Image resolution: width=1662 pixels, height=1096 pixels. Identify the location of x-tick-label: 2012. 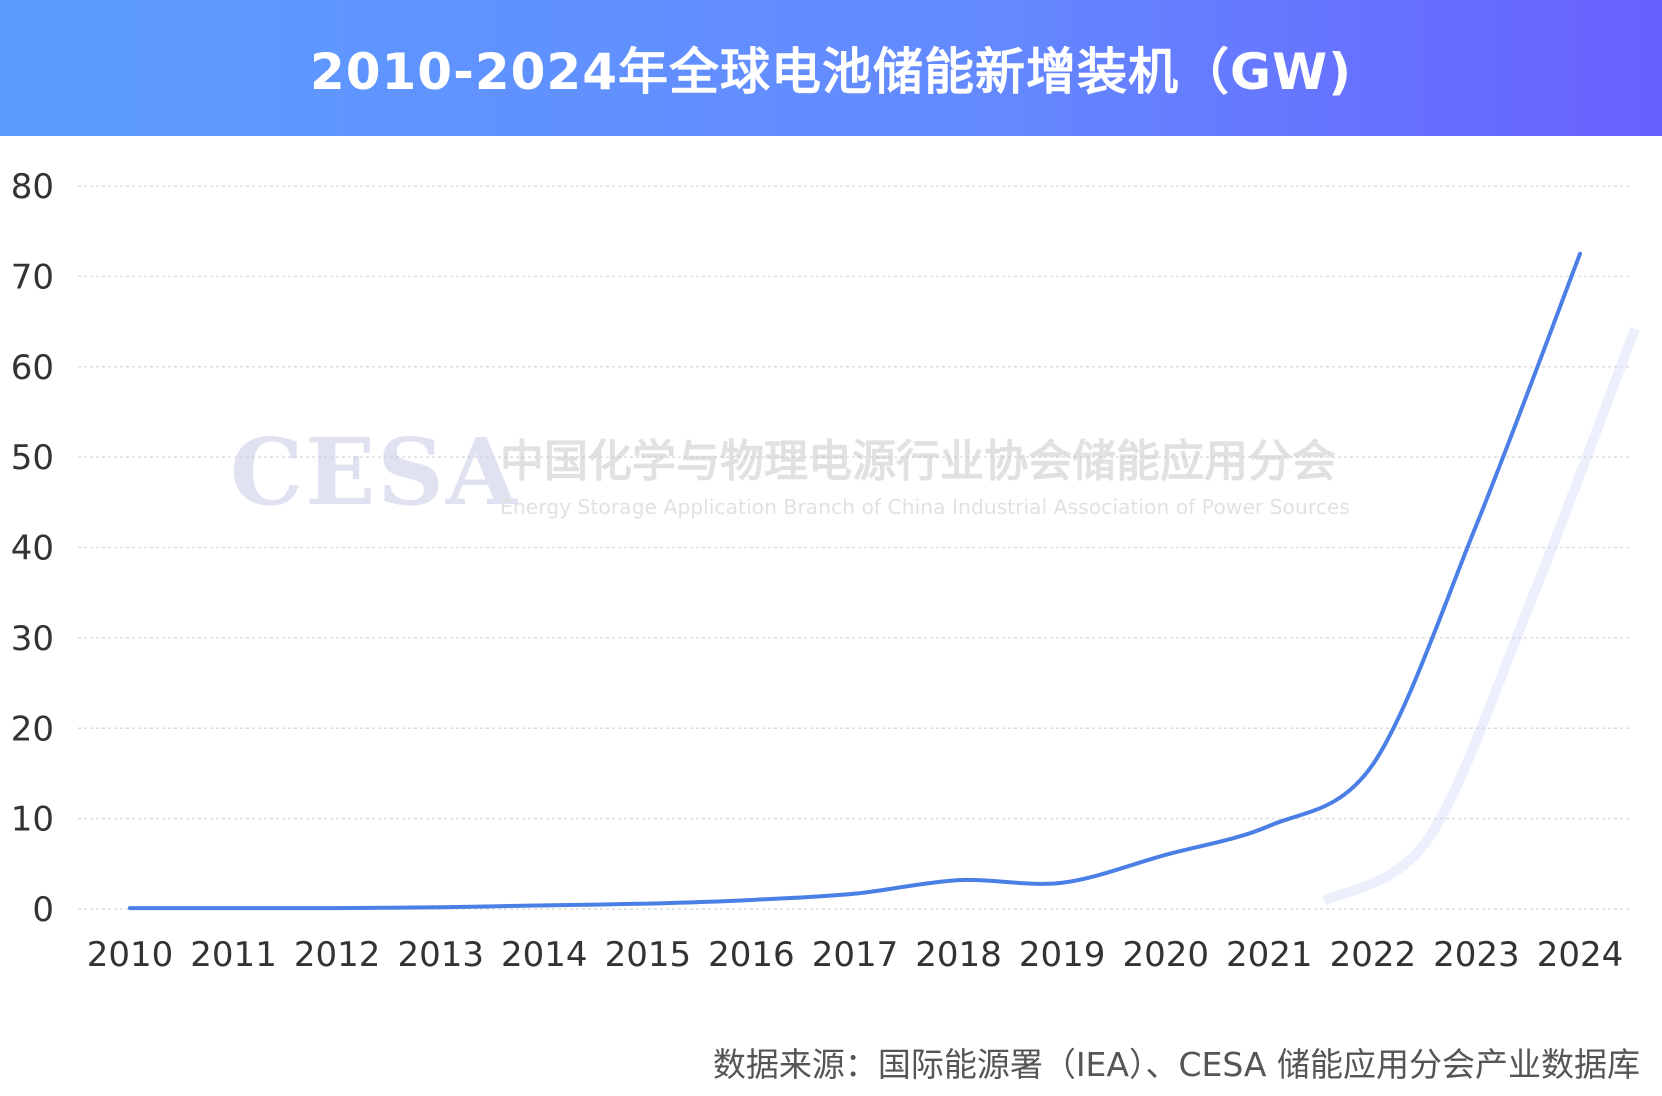
(337, 955).